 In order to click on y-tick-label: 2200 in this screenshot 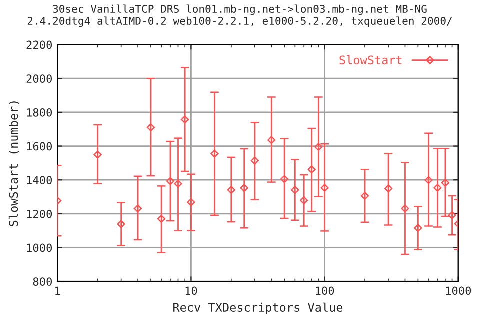, I will do `click(39, 45)`.